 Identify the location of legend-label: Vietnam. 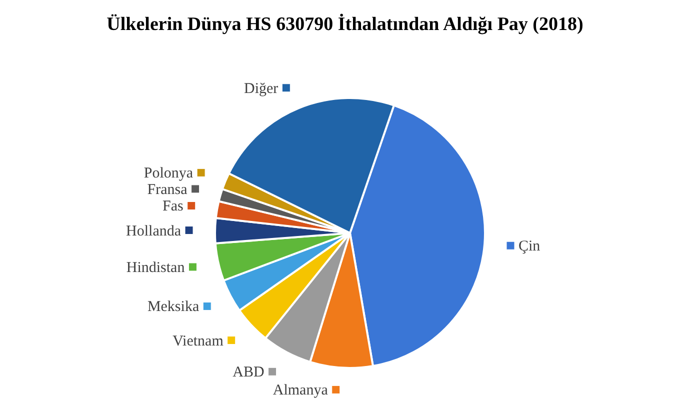
(198, 341).